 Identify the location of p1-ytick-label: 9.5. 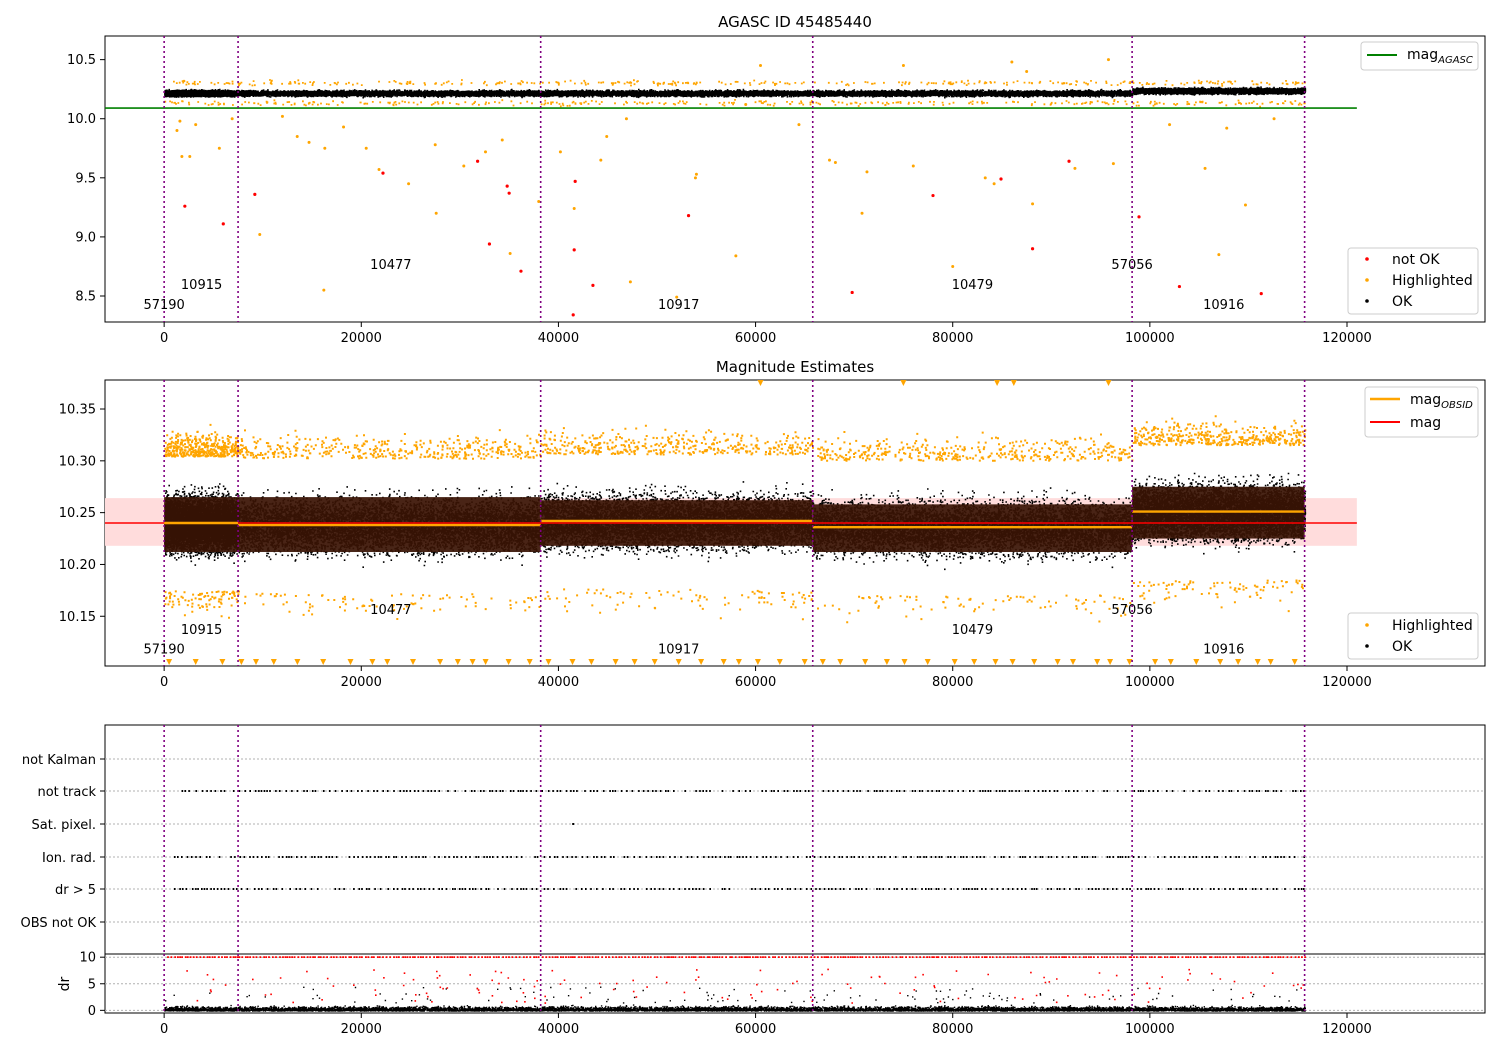
(85, 178).